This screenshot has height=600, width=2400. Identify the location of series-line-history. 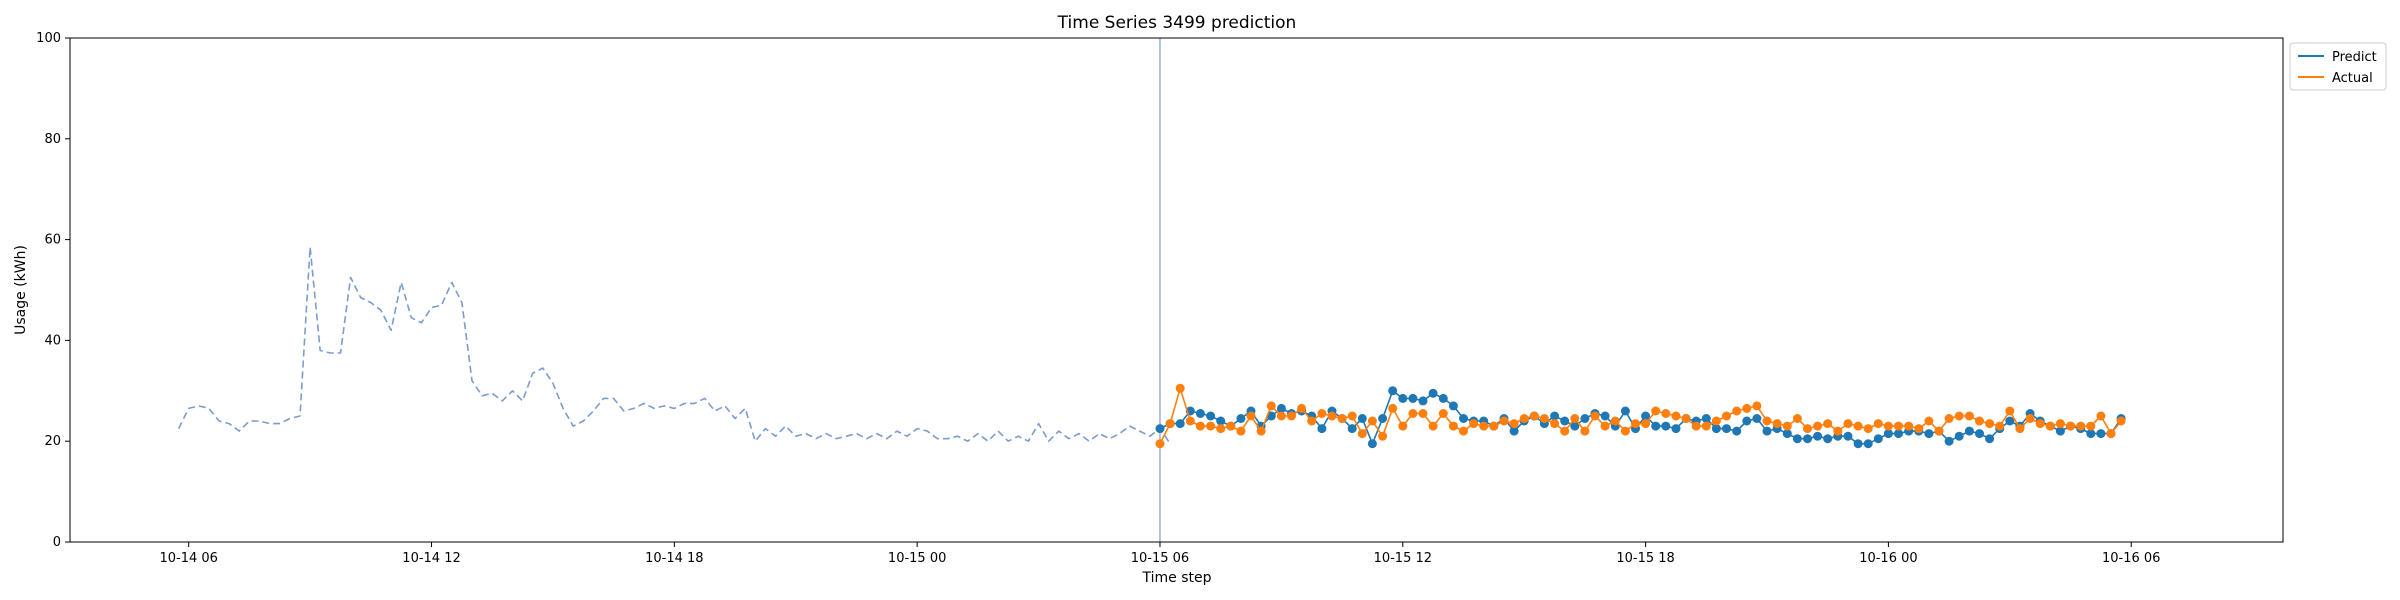
(674, 345).